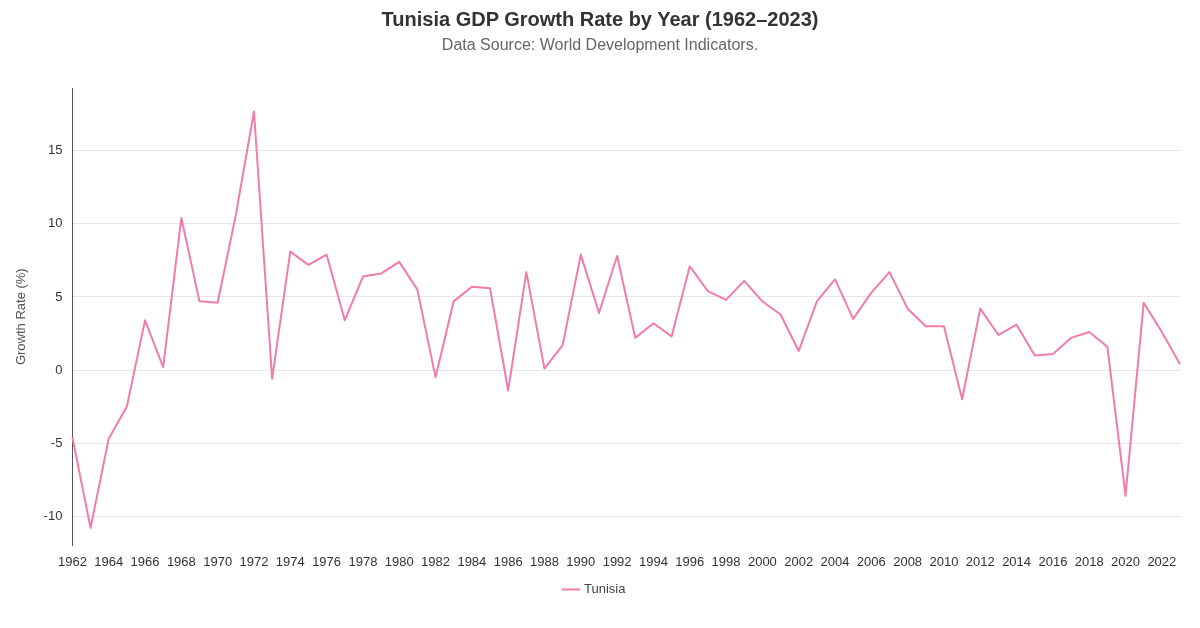  What do you see at coordinates (508, 561) in the screenshot?
I see `x-tick-label: 1986` at bounding box center [508, 561].